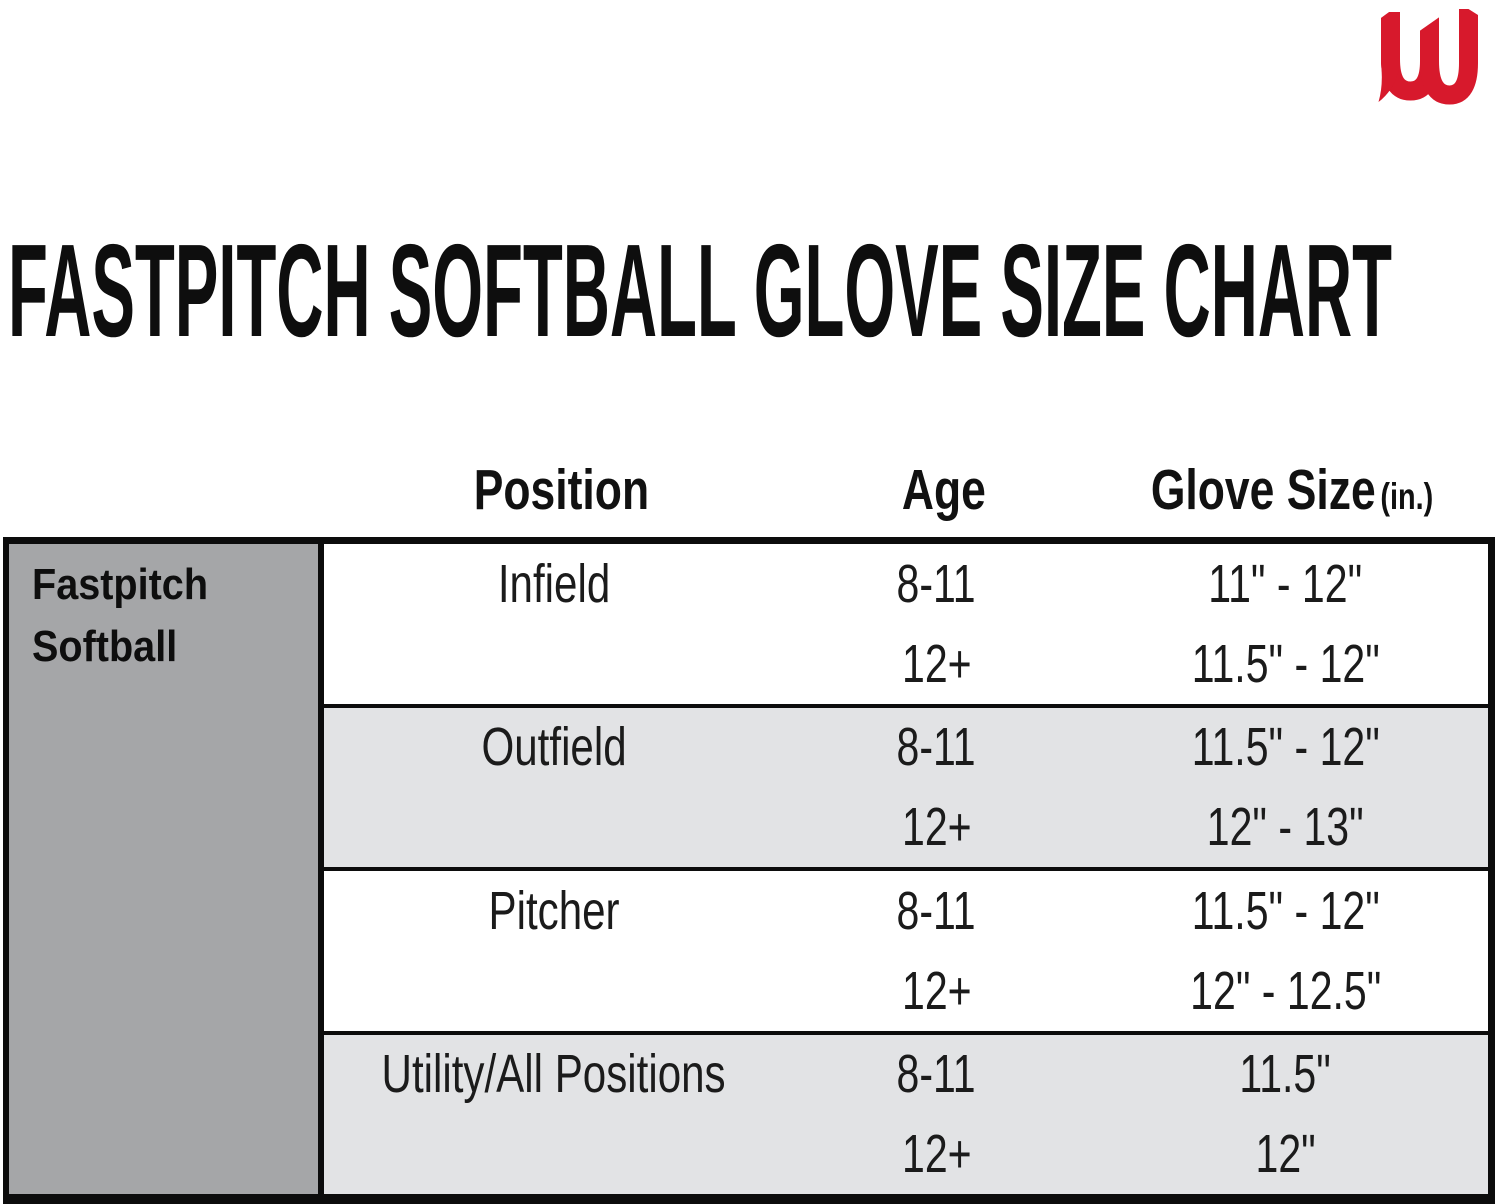 The image size is (1500, 1204). I want to click on position-cell: Pitcher, so click(554, 911).